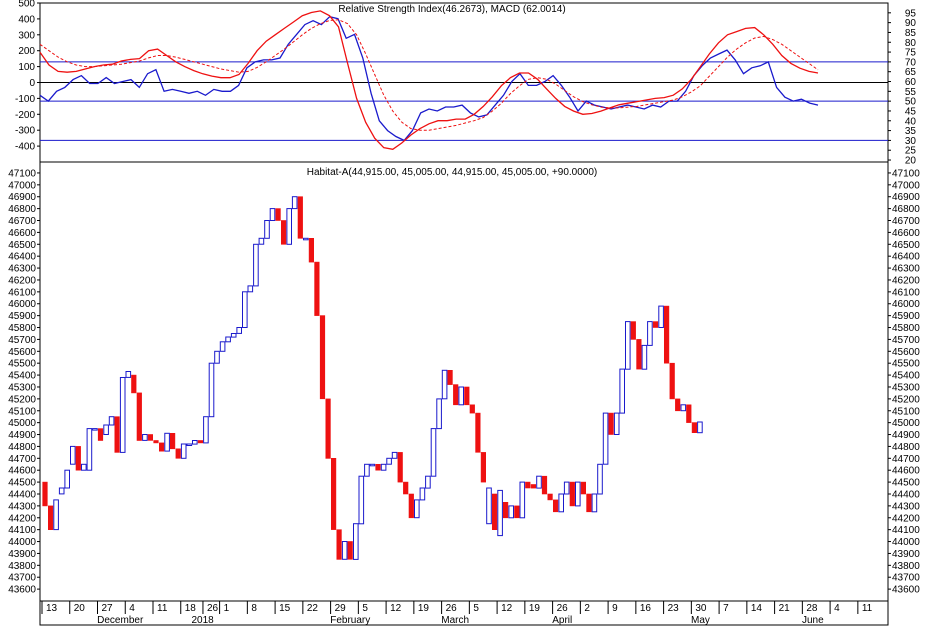 The height and width of the screenshot is (631, 932). What do you see at coordinates (22, 578) in the screenshot?
I see `price-label-left: 43700` at bounding box center [22, 578].